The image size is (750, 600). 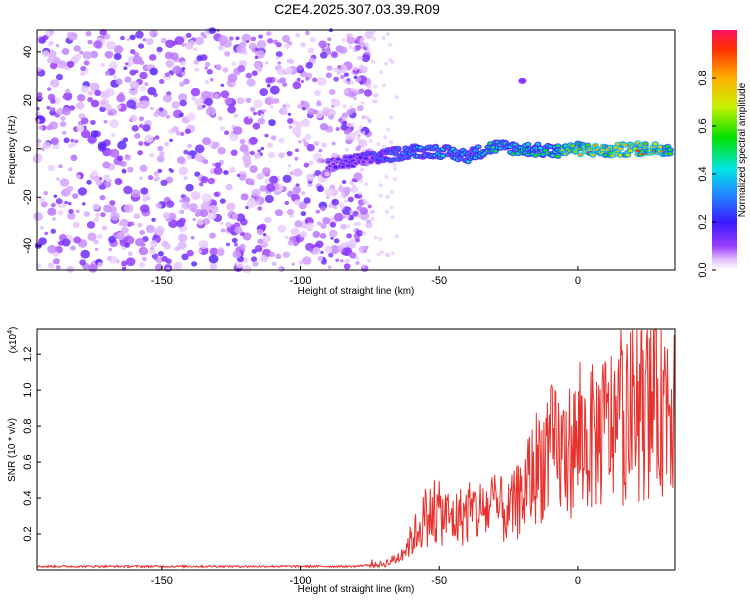 I want to click on chart-title: C2E4.2025.307.03.39.R09, so click(x=357, y=9).